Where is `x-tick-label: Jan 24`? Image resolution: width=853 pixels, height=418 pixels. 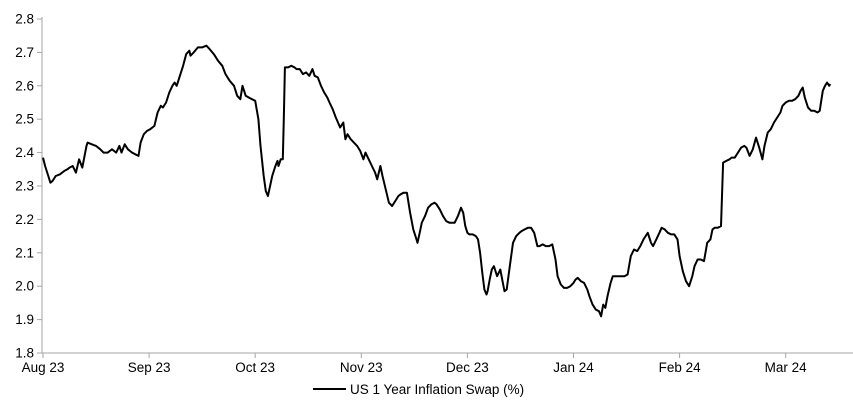
x-tick-label: Jan 24 is located at coordinates (573, 367).